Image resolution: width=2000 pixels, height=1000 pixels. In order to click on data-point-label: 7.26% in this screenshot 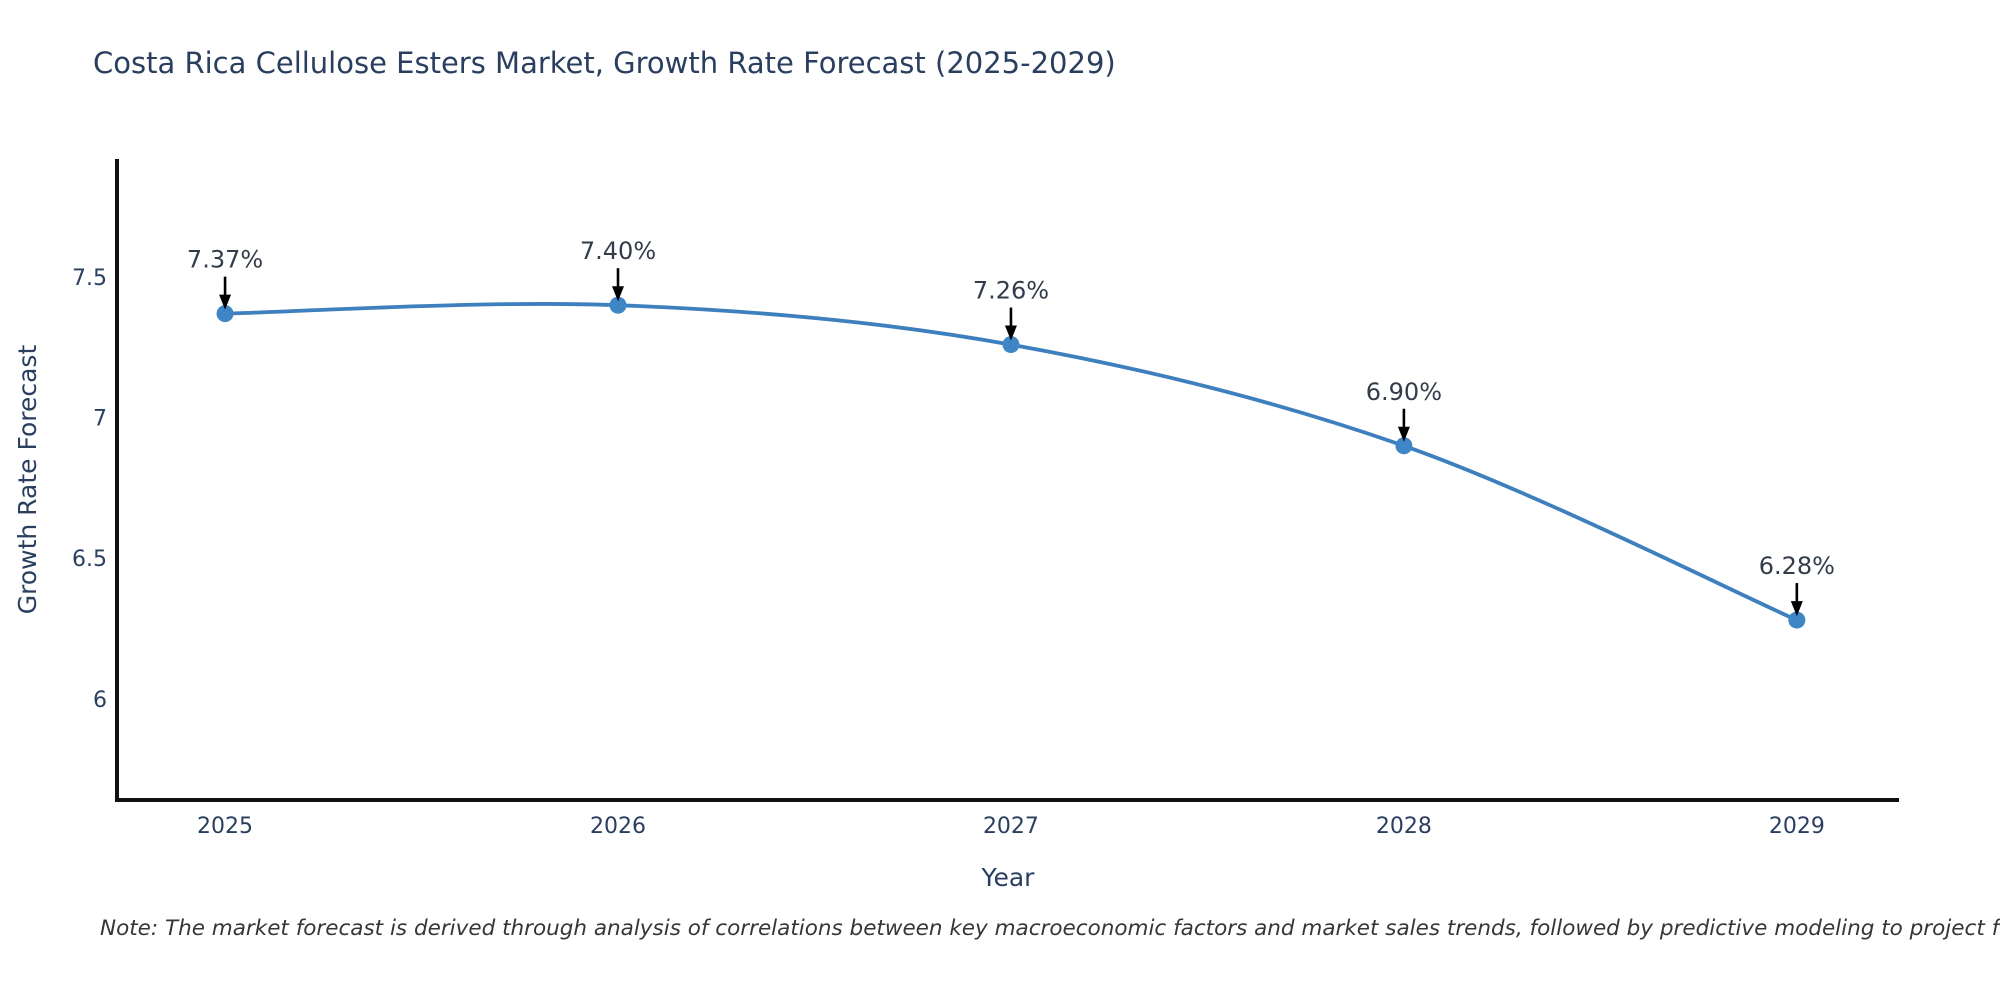, I will do `click(1011, 291)`.